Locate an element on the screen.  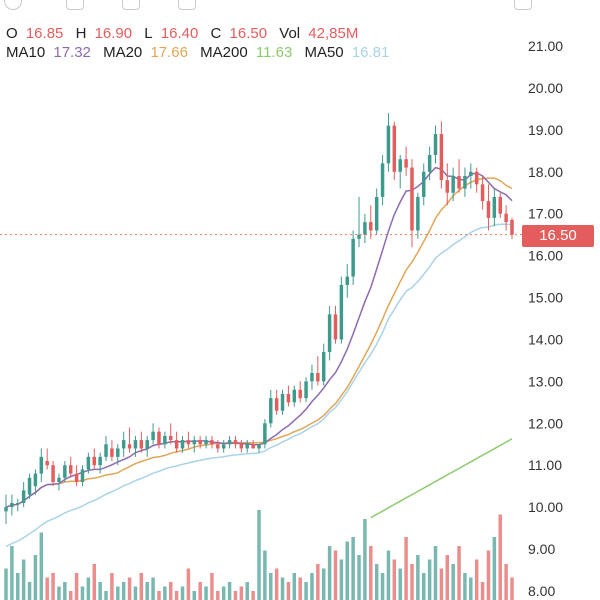
last-price-badge: 16.50 is located at coordinates (558, 236).